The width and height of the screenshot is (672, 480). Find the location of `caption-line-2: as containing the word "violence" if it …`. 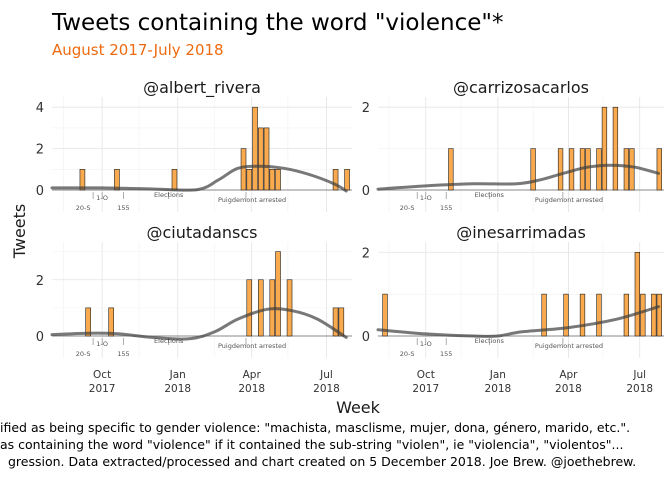

caption-line-2: as containing the word "violence" if it … is located at coordinates (311, 444).